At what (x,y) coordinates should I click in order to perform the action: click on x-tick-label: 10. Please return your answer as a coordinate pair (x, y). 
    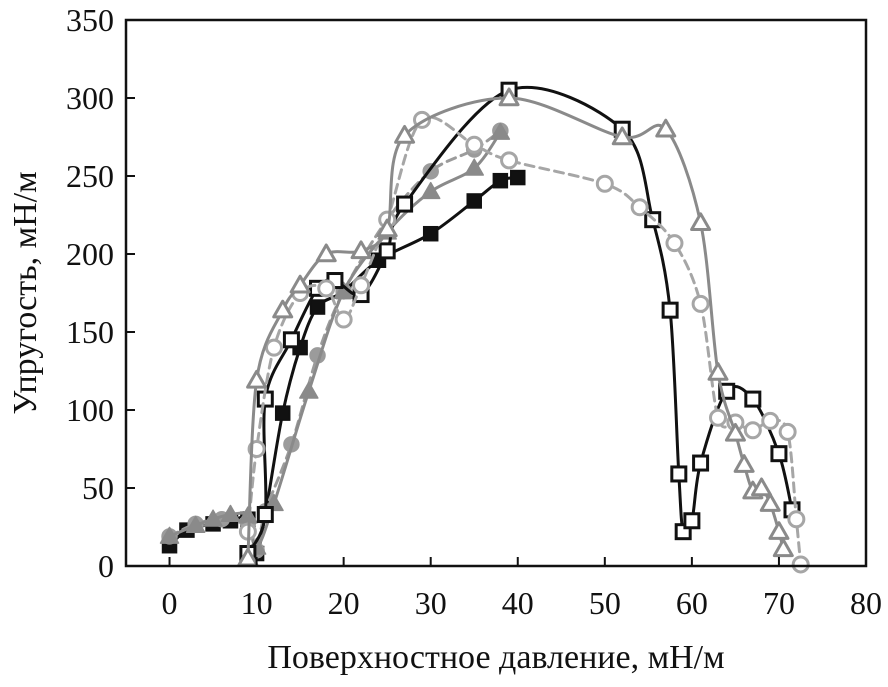
    Looking at the image, I should click on (257, 603).